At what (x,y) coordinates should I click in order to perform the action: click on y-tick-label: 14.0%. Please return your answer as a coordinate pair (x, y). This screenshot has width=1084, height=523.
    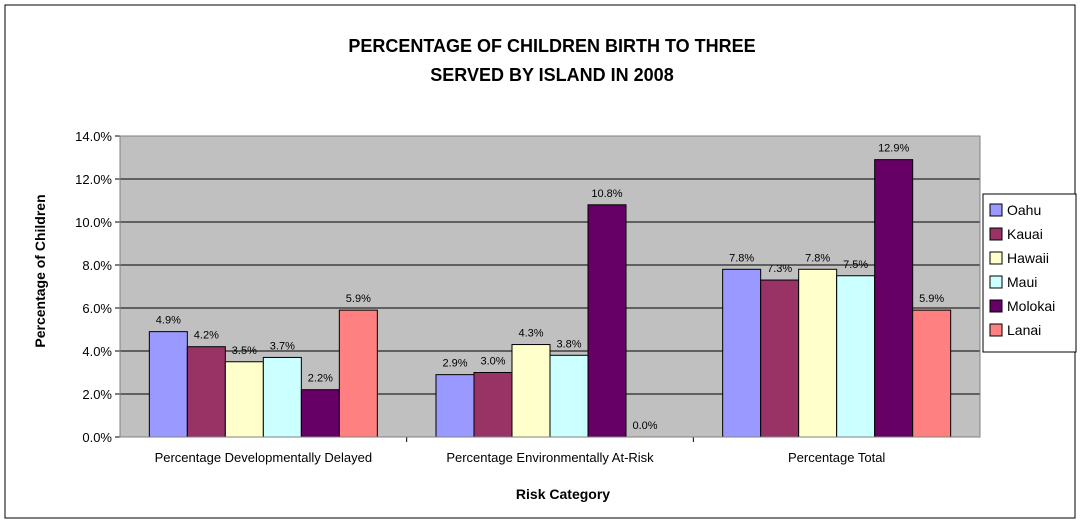
    Looking at the image, I should click on (93, 136).